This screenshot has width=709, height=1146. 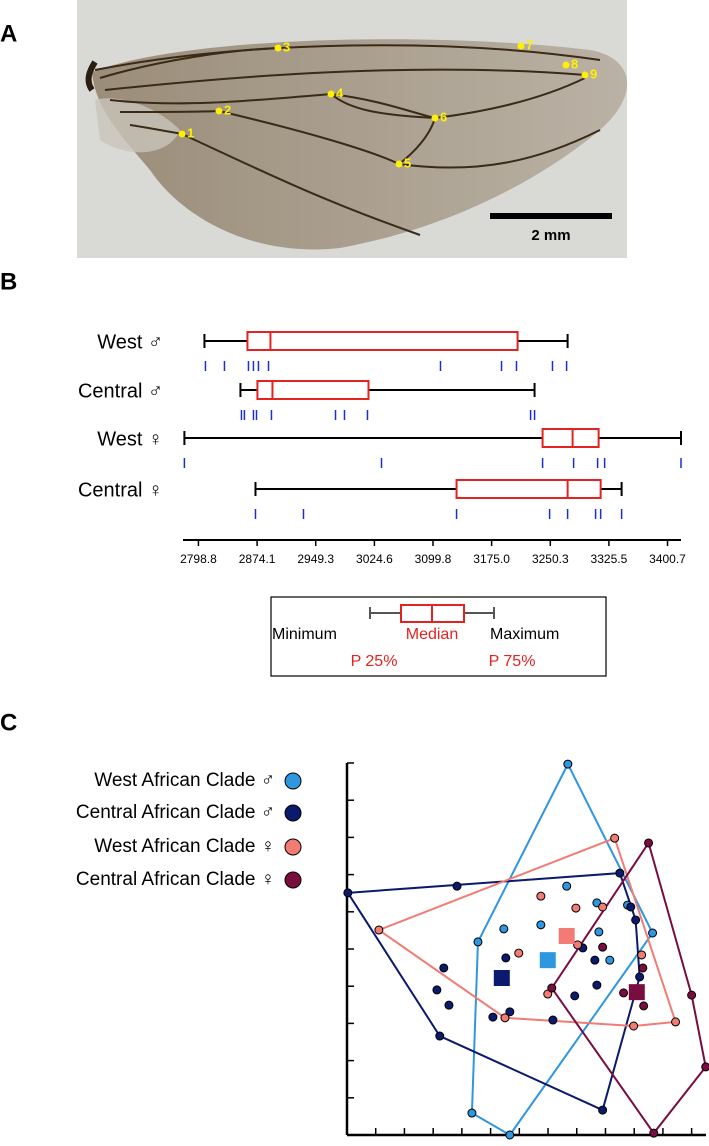 I want to click on landmark-label: 5, so click(x=407, y=162).